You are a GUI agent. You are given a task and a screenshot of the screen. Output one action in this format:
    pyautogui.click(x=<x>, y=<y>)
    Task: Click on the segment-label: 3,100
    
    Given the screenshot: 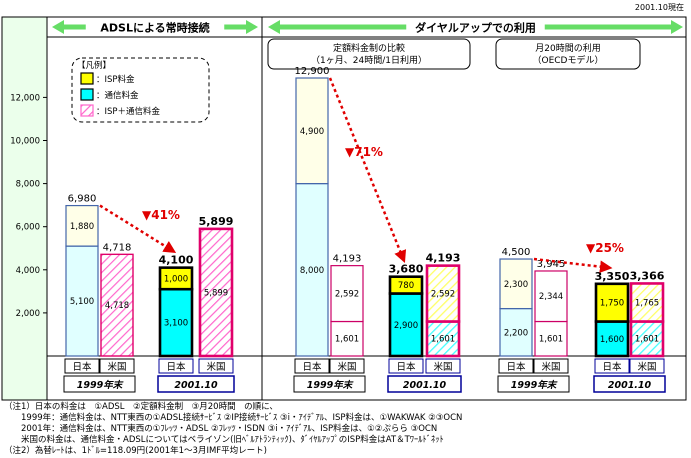 What is the action you would take?
    pyautogui.click(x=176, y=324)
    